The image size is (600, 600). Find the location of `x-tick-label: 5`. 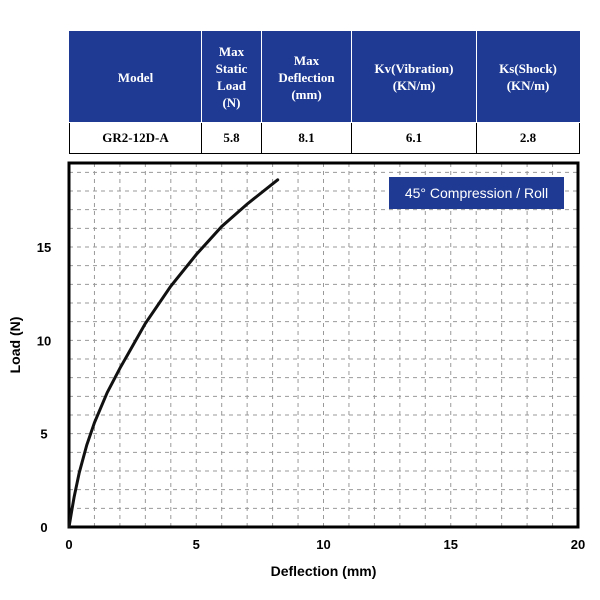

x-tick-label: 5 is located at coordinates (196, 544).